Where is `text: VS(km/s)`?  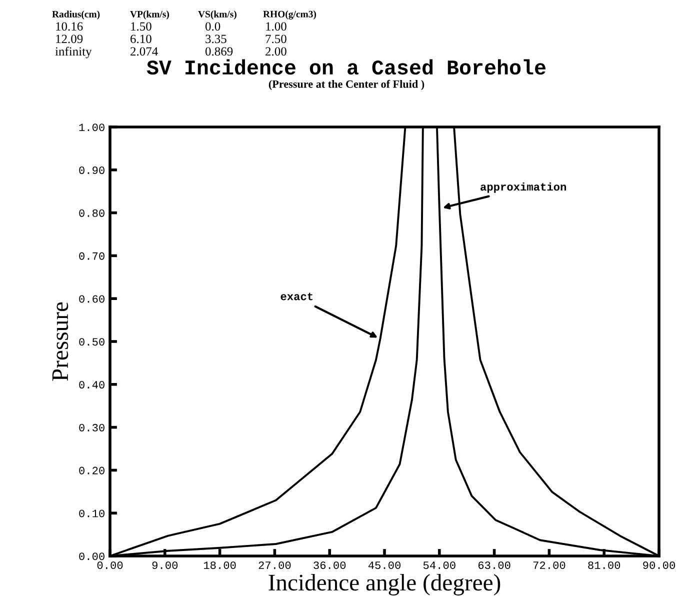 text: VS(km/s) is located at coordinates (217, 15).